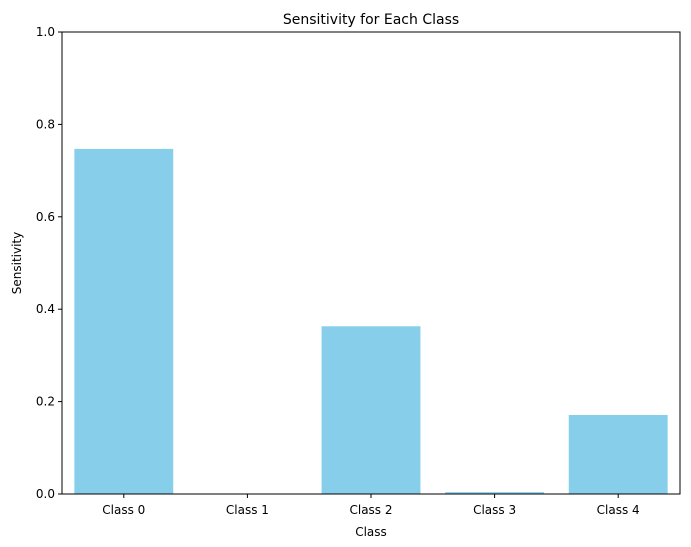 The width and height of the screenshot is (691, 547). What do you see at coordinates (17, 263) in the screenshot?
I see `y-axis-label: Sensitivity` at bounding box center [17, 263].